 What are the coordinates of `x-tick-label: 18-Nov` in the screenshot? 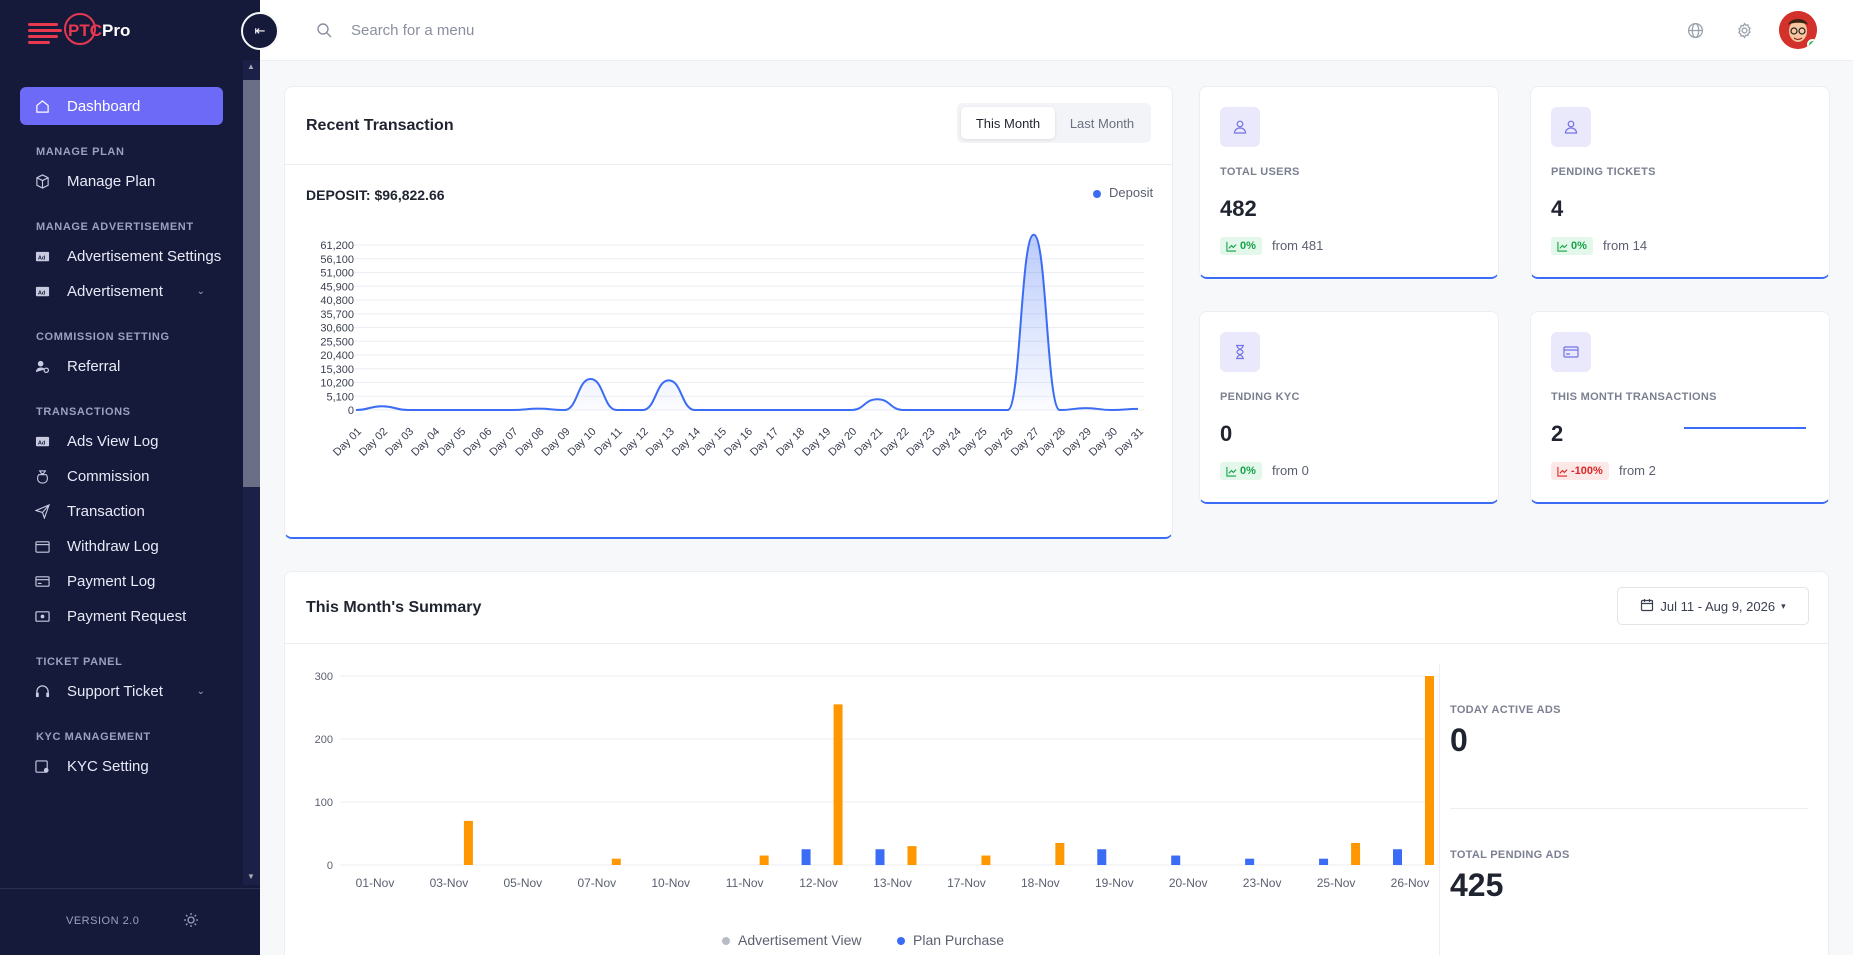 It's located at (1040, 883).